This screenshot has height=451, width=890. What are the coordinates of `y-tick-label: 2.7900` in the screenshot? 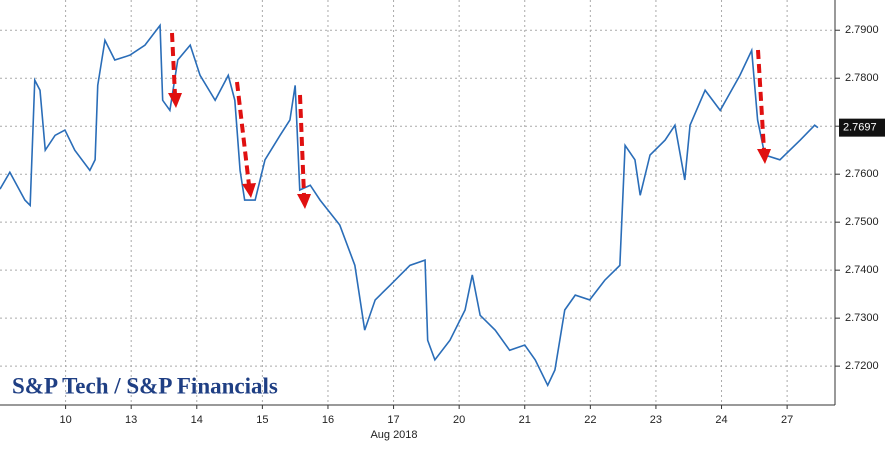 It's located at (862, 30).